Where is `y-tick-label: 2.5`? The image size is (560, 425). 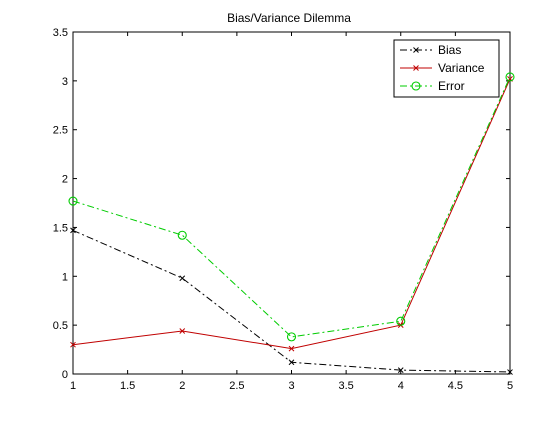
y-tick-label: 2.5 is located at coordinates (60, 131).